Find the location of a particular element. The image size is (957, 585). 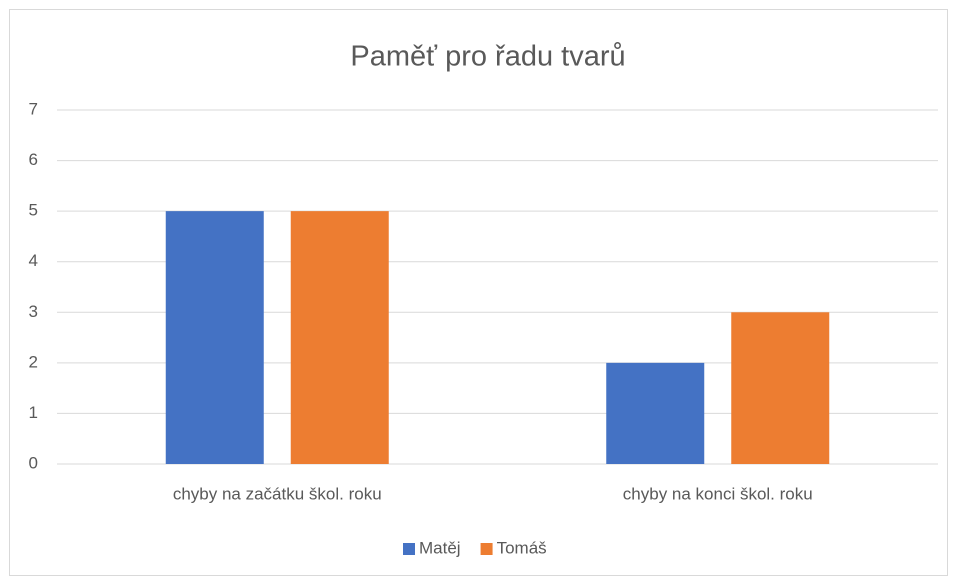

y-tick-label: 4 is located at coordinates (33, 260).